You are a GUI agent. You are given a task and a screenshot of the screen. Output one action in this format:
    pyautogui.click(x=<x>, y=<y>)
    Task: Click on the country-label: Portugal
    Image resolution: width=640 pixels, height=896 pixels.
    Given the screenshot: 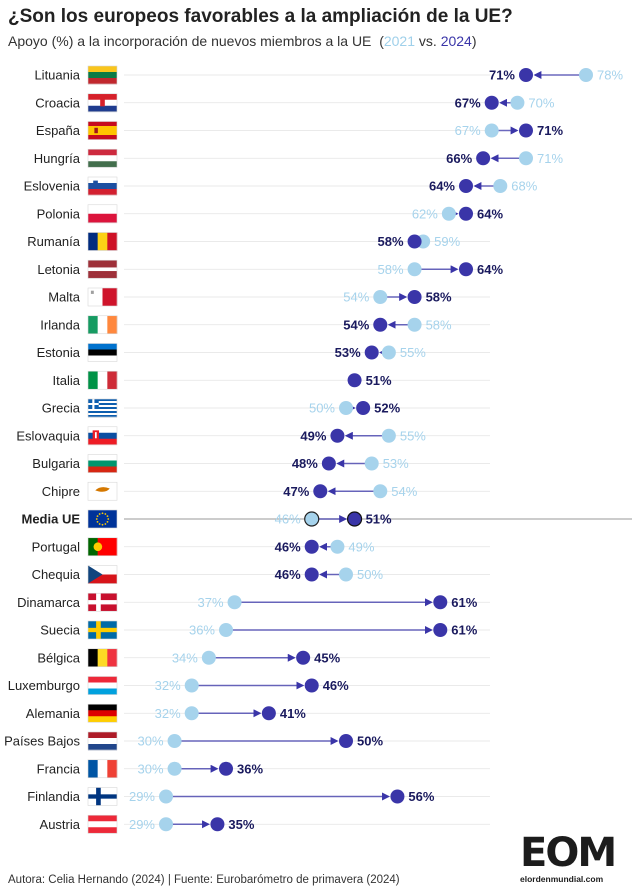 What is the action you would take?
    pyautogui.click(x=56, y=546)
    